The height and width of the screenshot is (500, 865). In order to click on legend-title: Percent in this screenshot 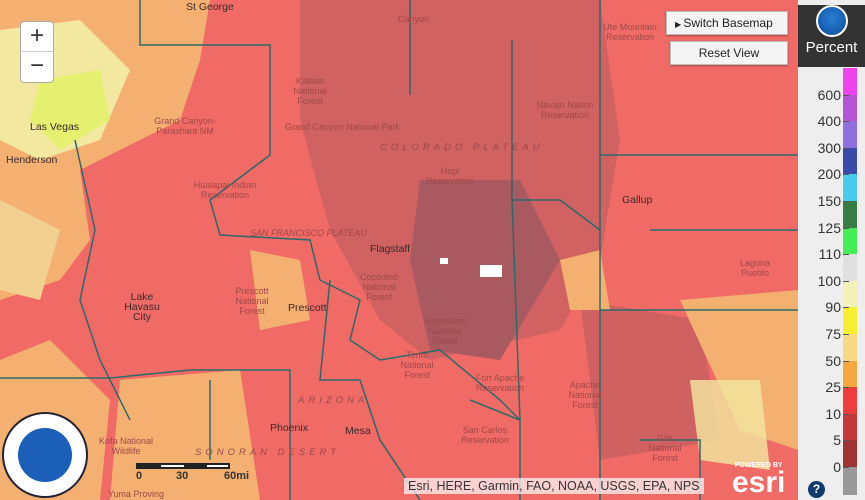, I will do `click(831, 47)`.